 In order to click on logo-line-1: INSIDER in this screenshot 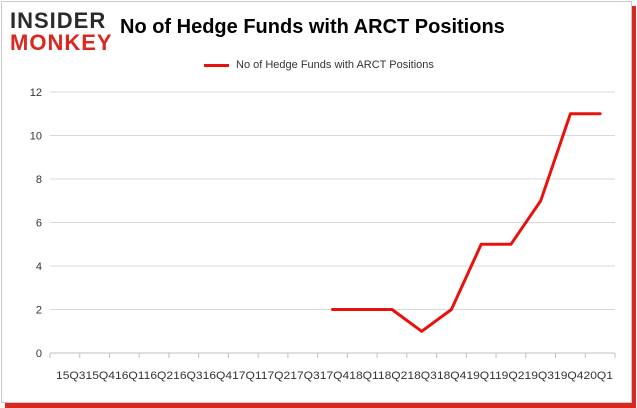, I will do `click(58, 20)`.